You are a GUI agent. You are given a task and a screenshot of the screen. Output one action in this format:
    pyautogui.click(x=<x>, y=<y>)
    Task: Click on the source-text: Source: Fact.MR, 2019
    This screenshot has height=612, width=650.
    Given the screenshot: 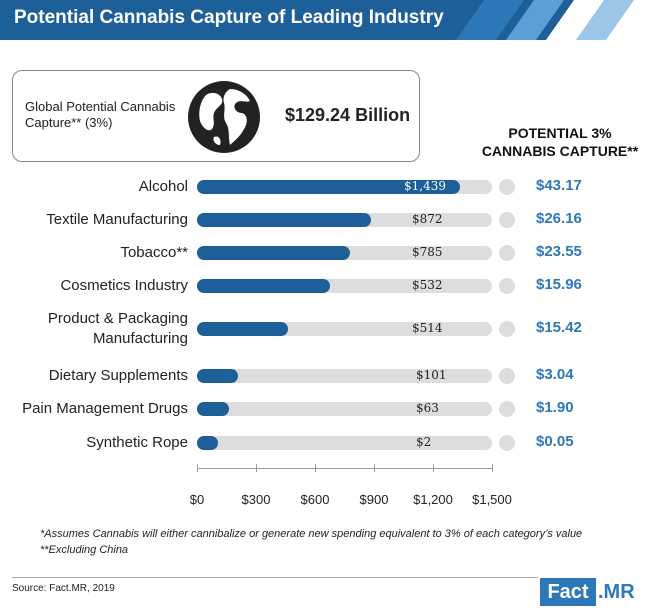 What is the action you would take?
    pyautogui.click(x=63, y=588)
    